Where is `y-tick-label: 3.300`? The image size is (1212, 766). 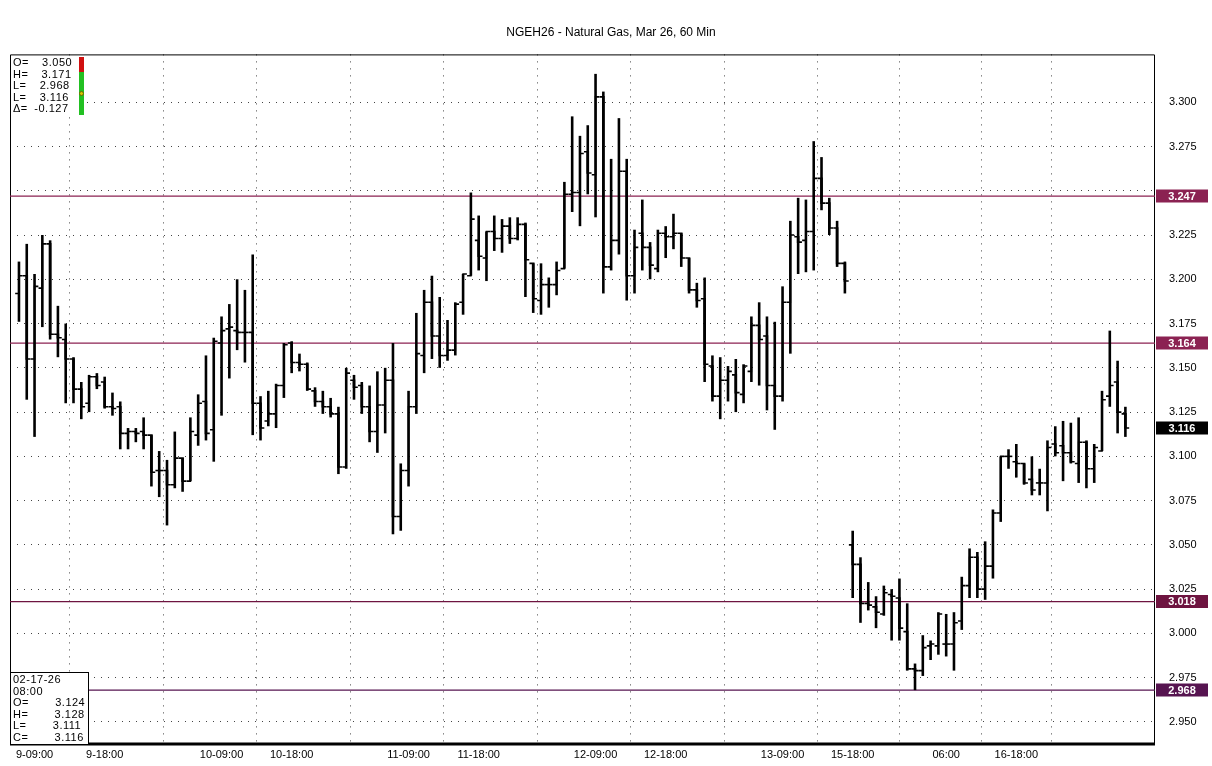 y-tick-label: 3.300 is located at coordinates (1183, 101).